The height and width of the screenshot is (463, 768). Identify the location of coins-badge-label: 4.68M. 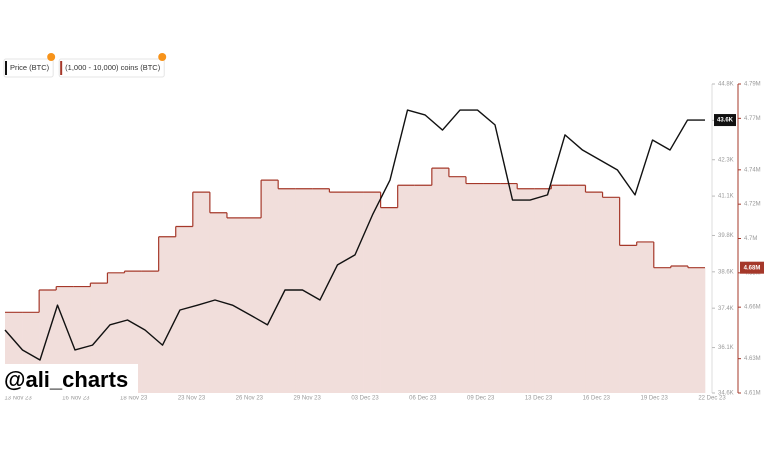
(752, 268).